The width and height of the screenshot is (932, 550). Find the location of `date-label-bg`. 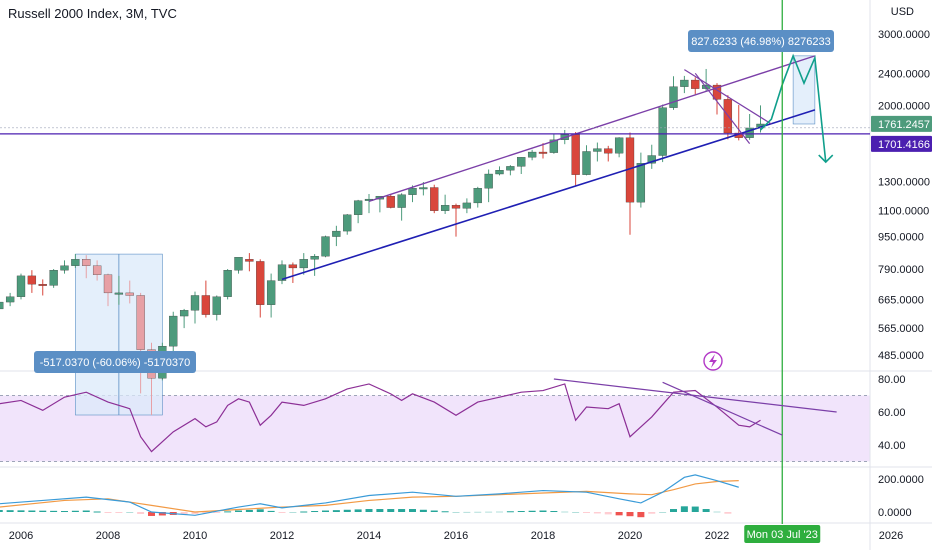

date-label-bg is located at coordinates (782, 534).